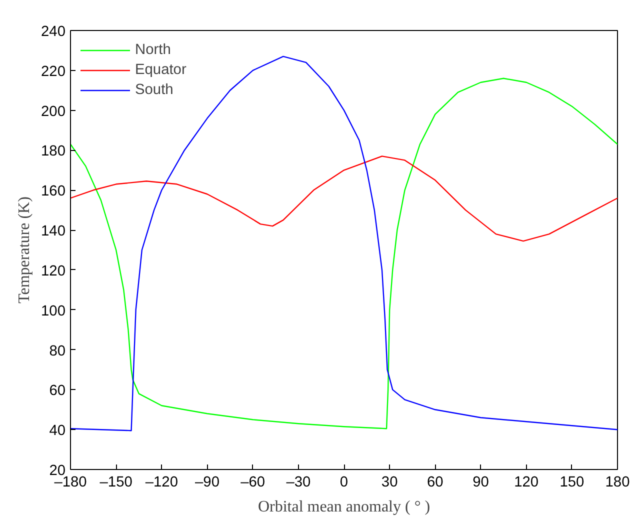 The height and width of the screenshot is (519, 633). Describe the element at coordinates (53, 311) in the screenshot. I see `y-tick-label: 100` at that location.